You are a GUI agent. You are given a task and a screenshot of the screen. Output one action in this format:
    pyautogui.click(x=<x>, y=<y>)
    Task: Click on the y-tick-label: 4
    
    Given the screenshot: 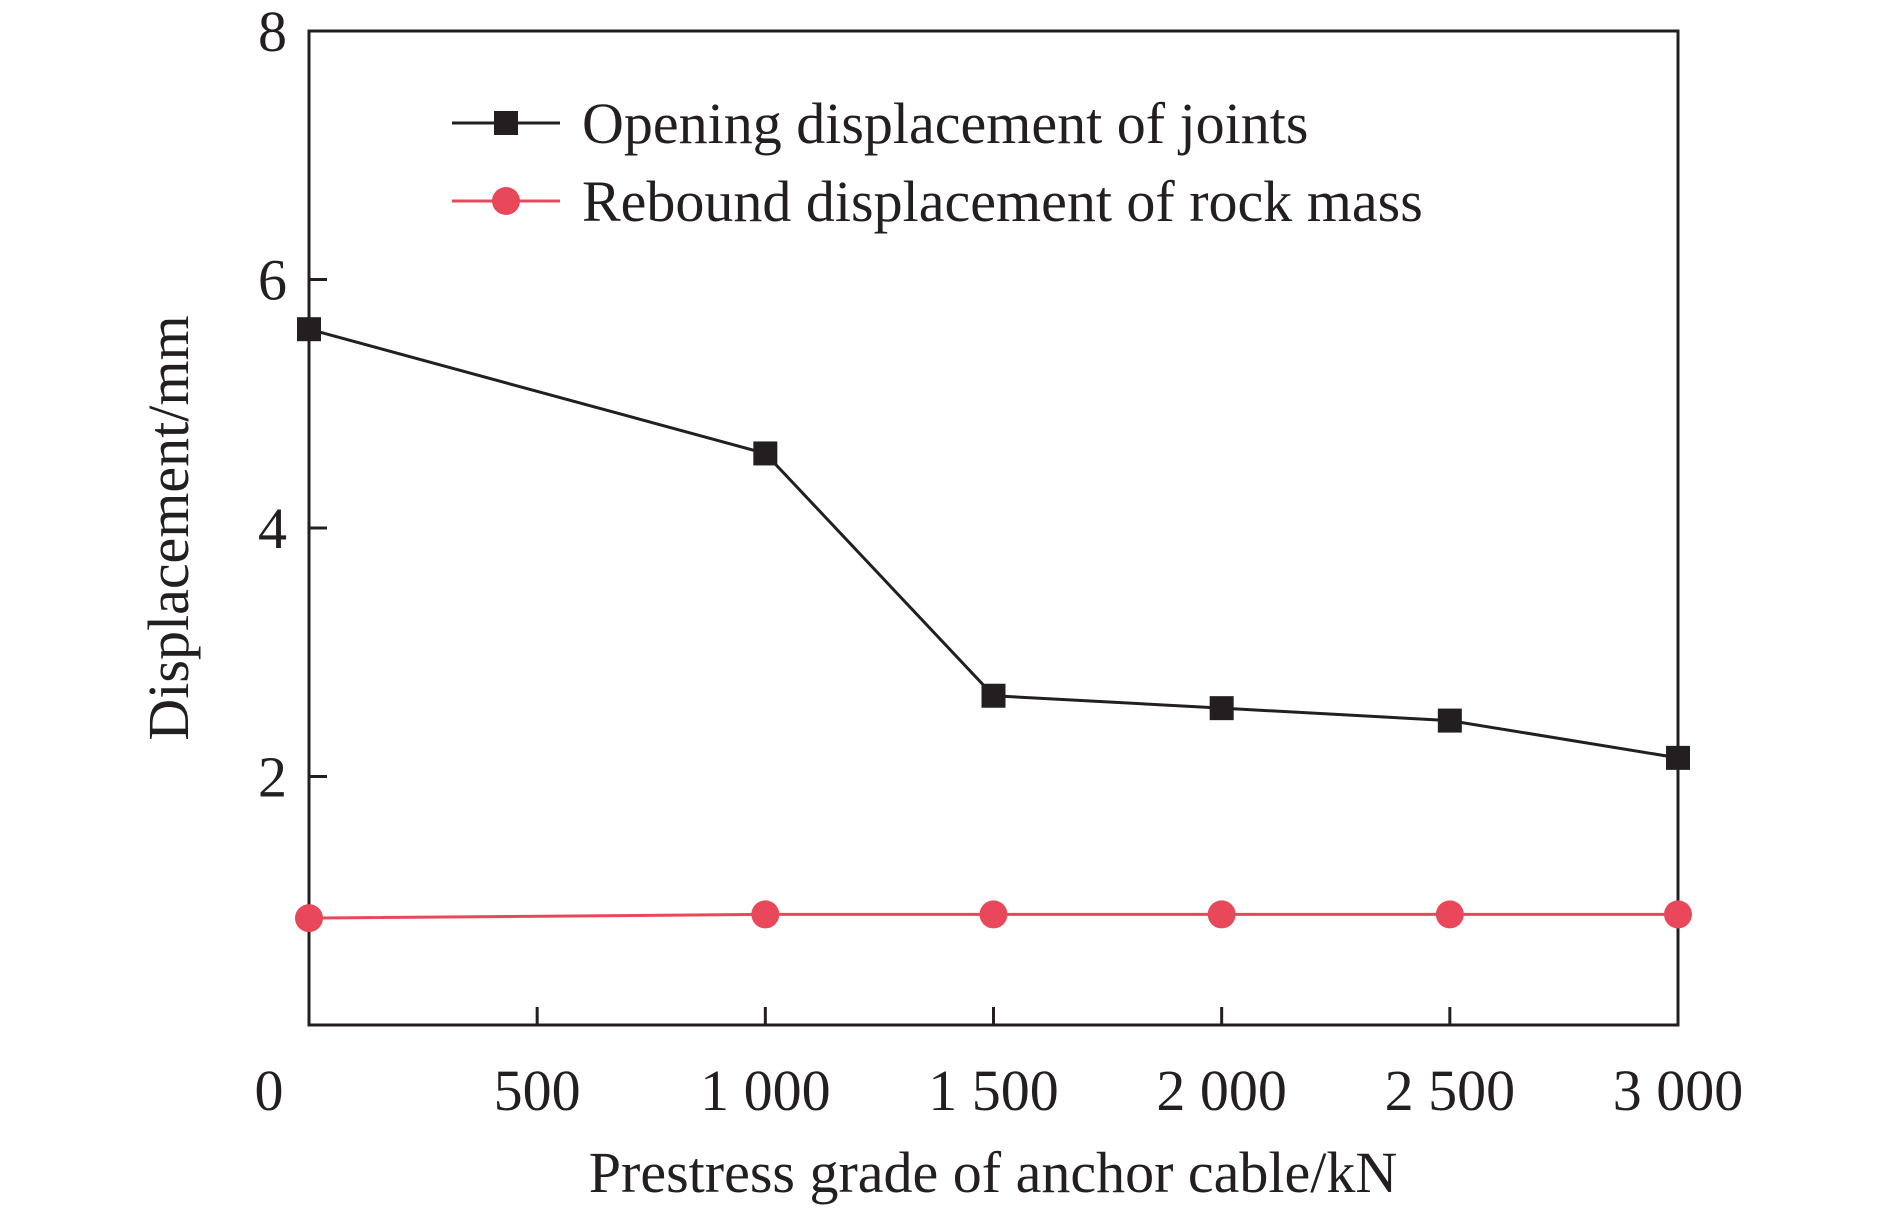 What is the action you would take?
    pyautogui.click(x=272, y=528)
    